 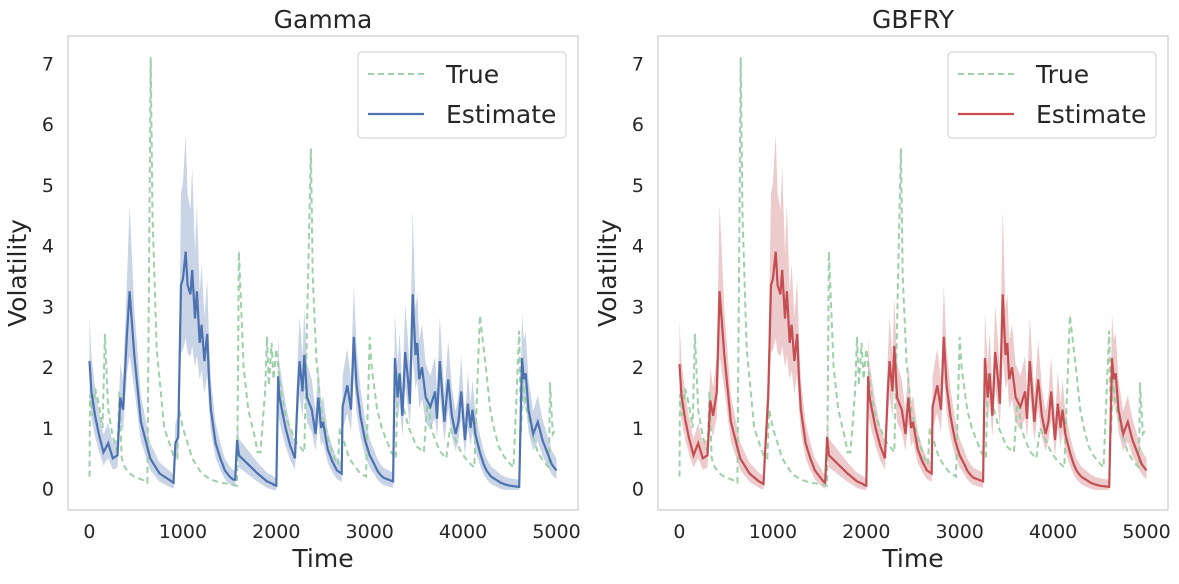 What do you see at coordinates (913, 19) in the screenshot?
I see `chart-title: GBFRY` at bounding box center [913, 19].